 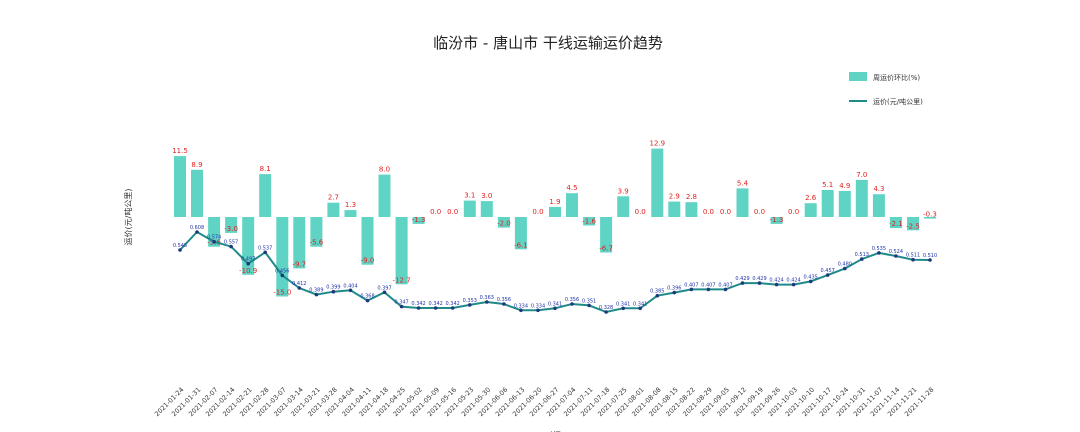 What do you see at coordinates (521, 306) in the screenshot?
I see `line-point-label: 0.334` at bounding box center [521, 306].